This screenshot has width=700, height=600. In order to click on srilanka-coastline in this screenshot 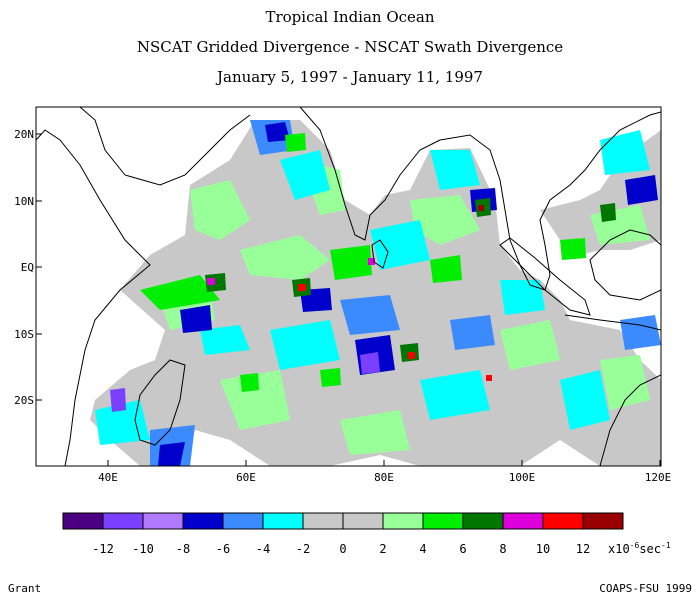, I will do `click(380, 254)`.